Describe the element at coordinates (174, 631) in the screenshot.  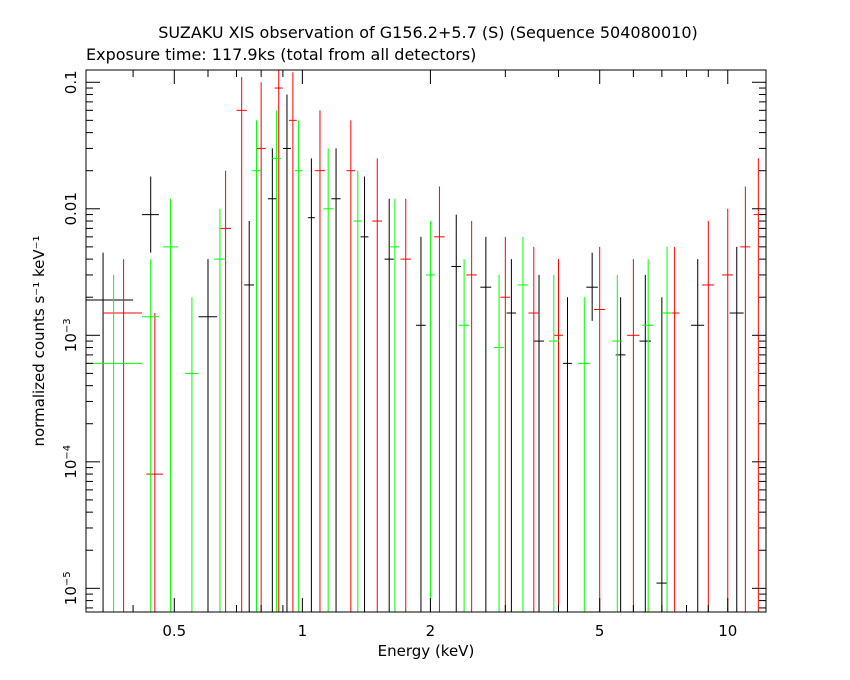
I see `x-tick-label: 0.5` at that location.